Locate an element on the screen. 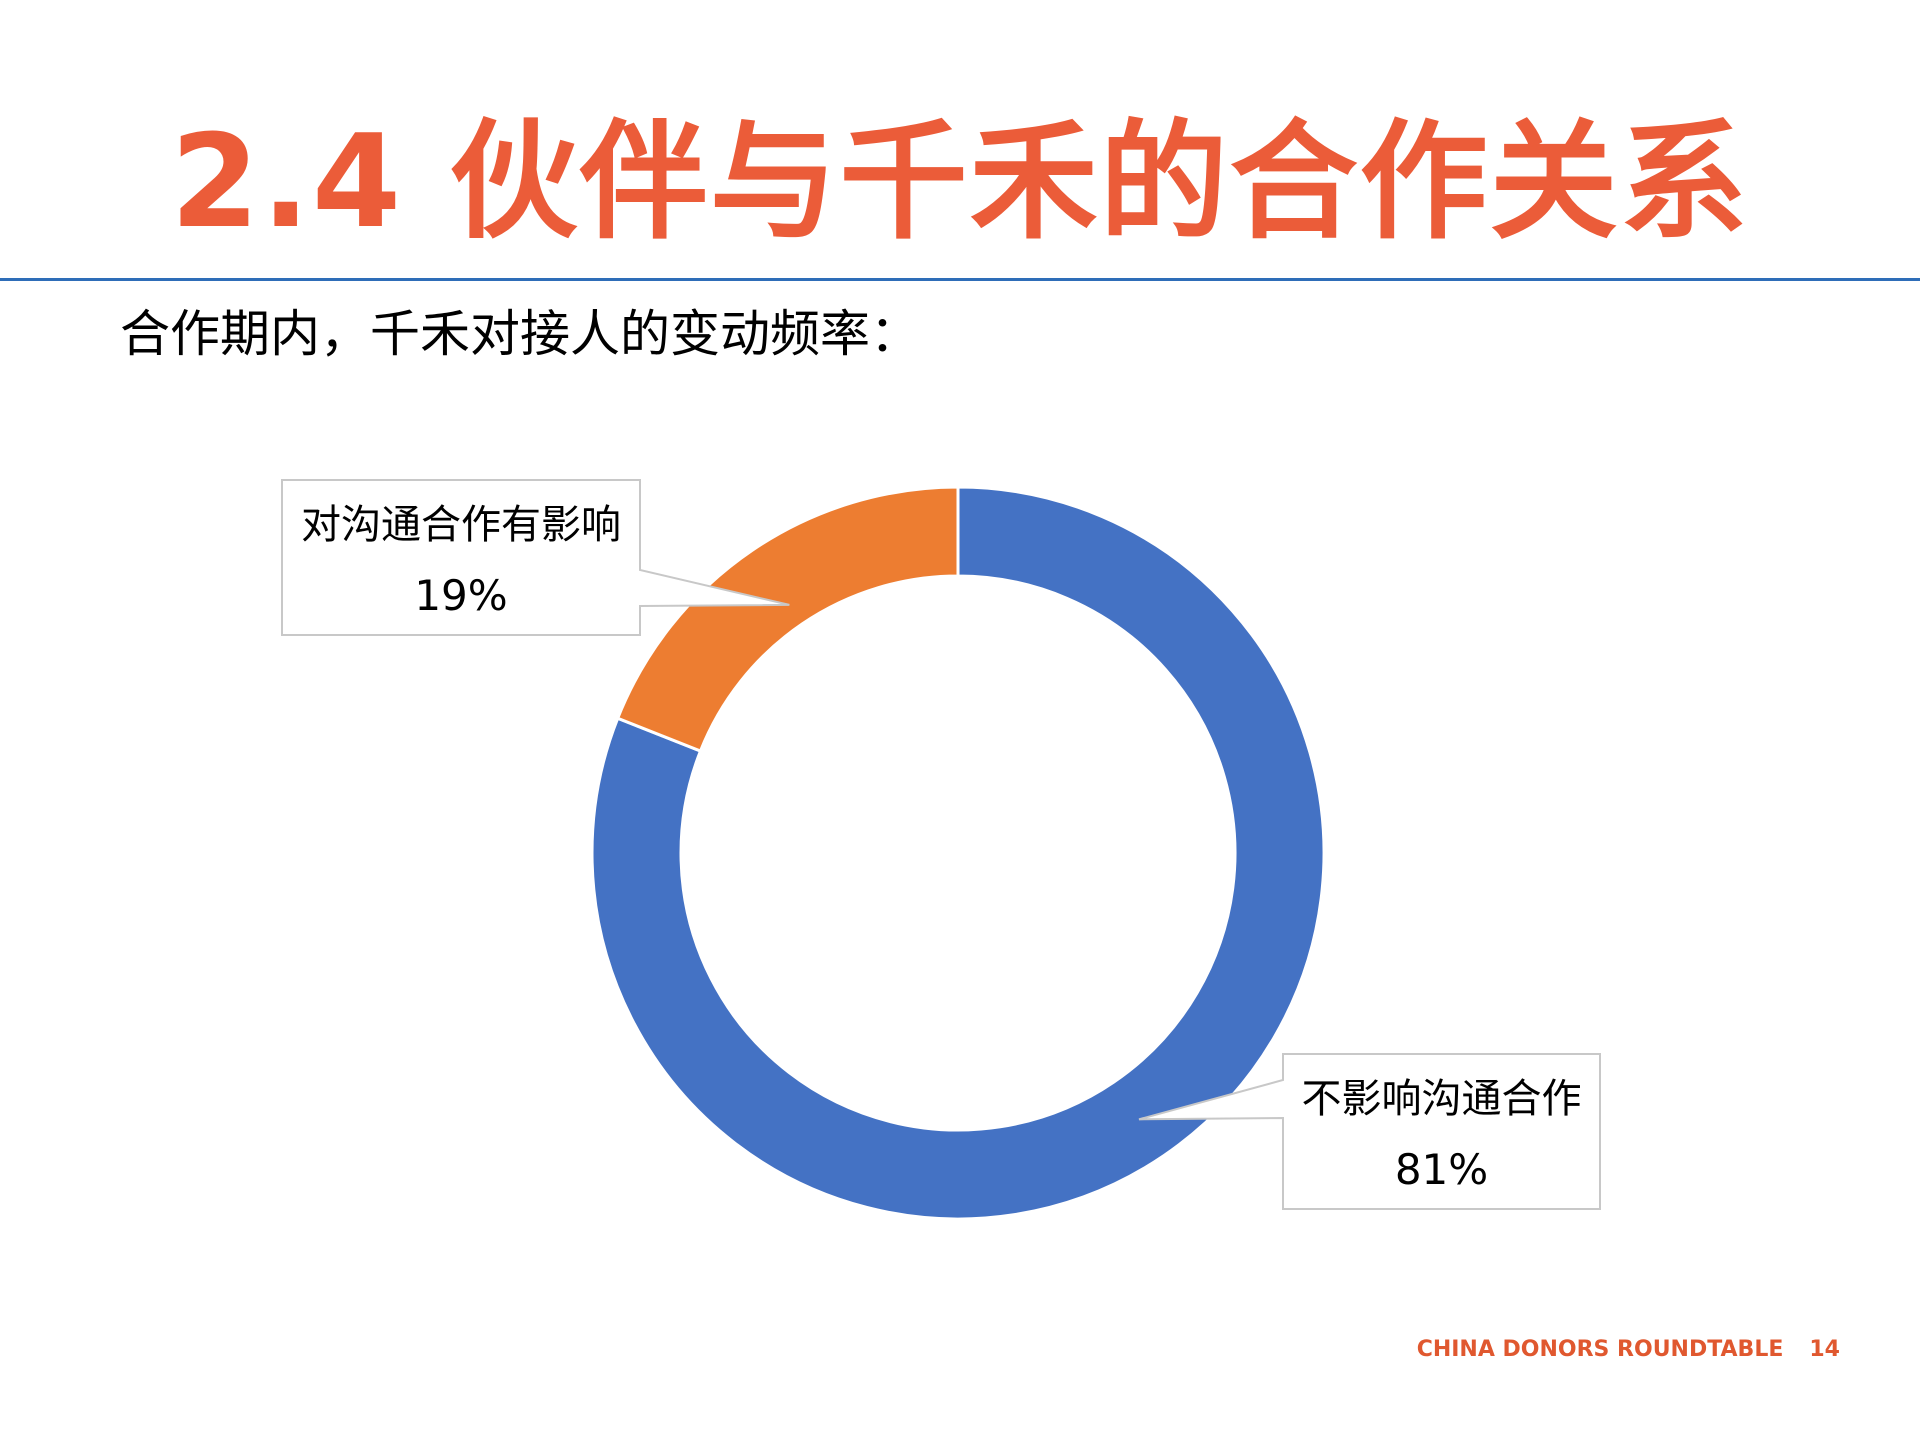  callout-box-not-affected is located at coordinates (1369, 1131).